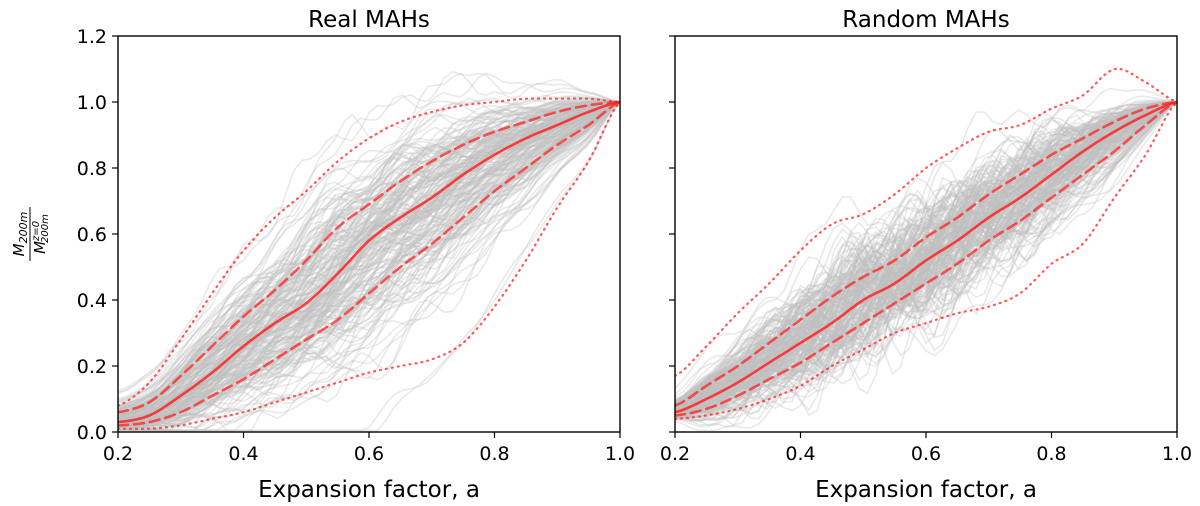 The image size is (1200, 506). What do you see at coordinates (92, 169) in the screenshot?
I see `y-tick-label: 0.8` at bounding box center [92, 169].